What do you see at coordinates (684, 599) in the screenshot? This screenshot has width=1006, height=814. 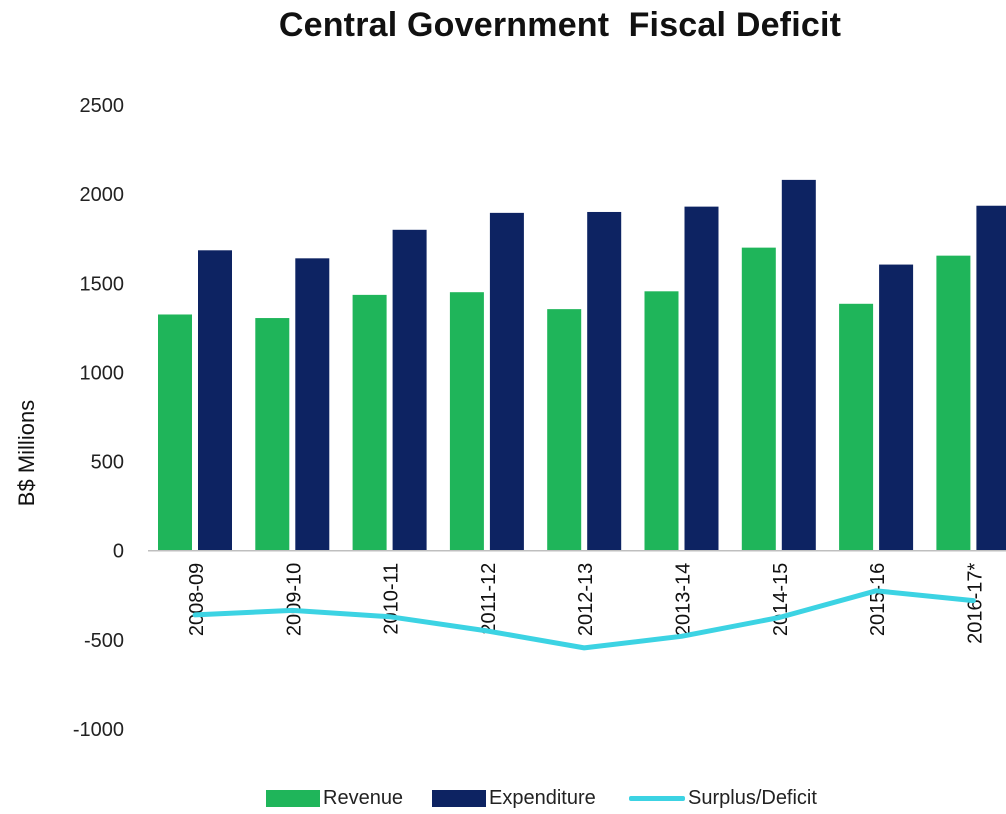 I see `x-tick-label: 2013-14` at bounding box center [684, 599].